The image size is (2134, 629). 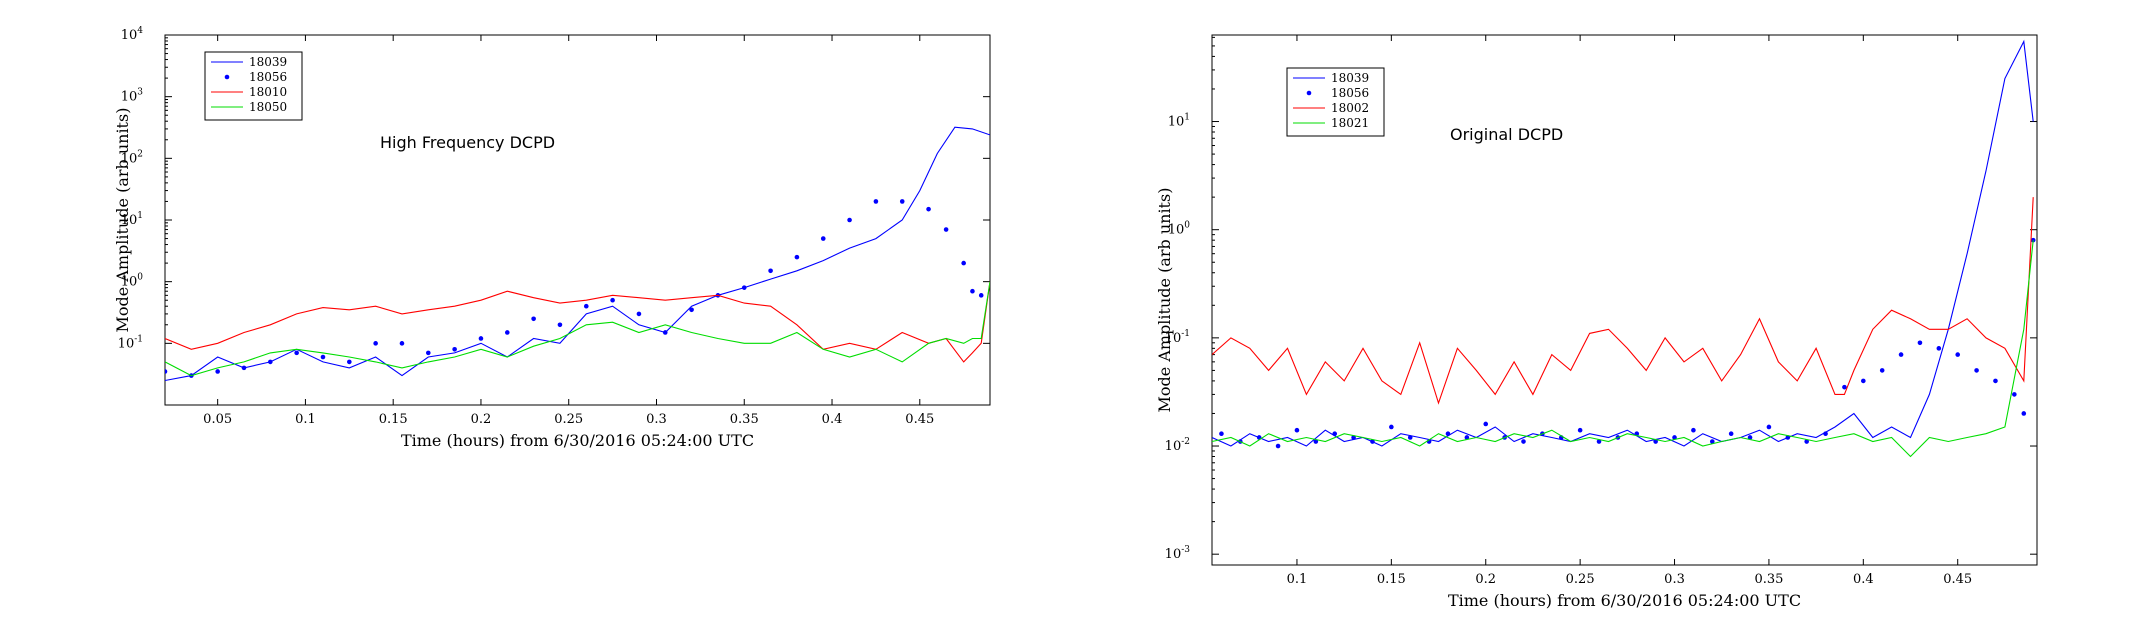 I want to click on y-tick-label: 10⁻², so click(x=1177, y=445).